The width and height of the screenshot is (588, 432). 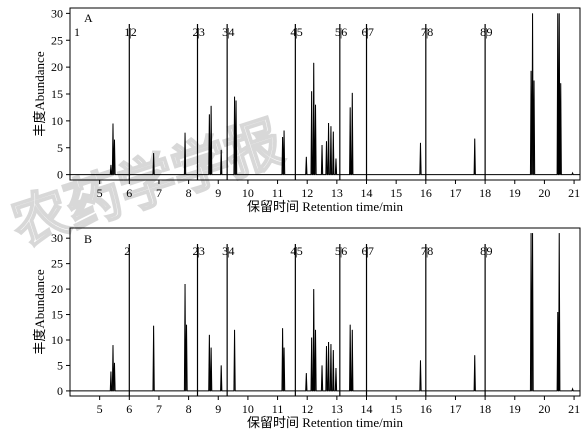 What do you see at coordinates (130, 32) in the screenshot?
I see `segment-marker-label: 1|2` at bounding box center [130, 32].